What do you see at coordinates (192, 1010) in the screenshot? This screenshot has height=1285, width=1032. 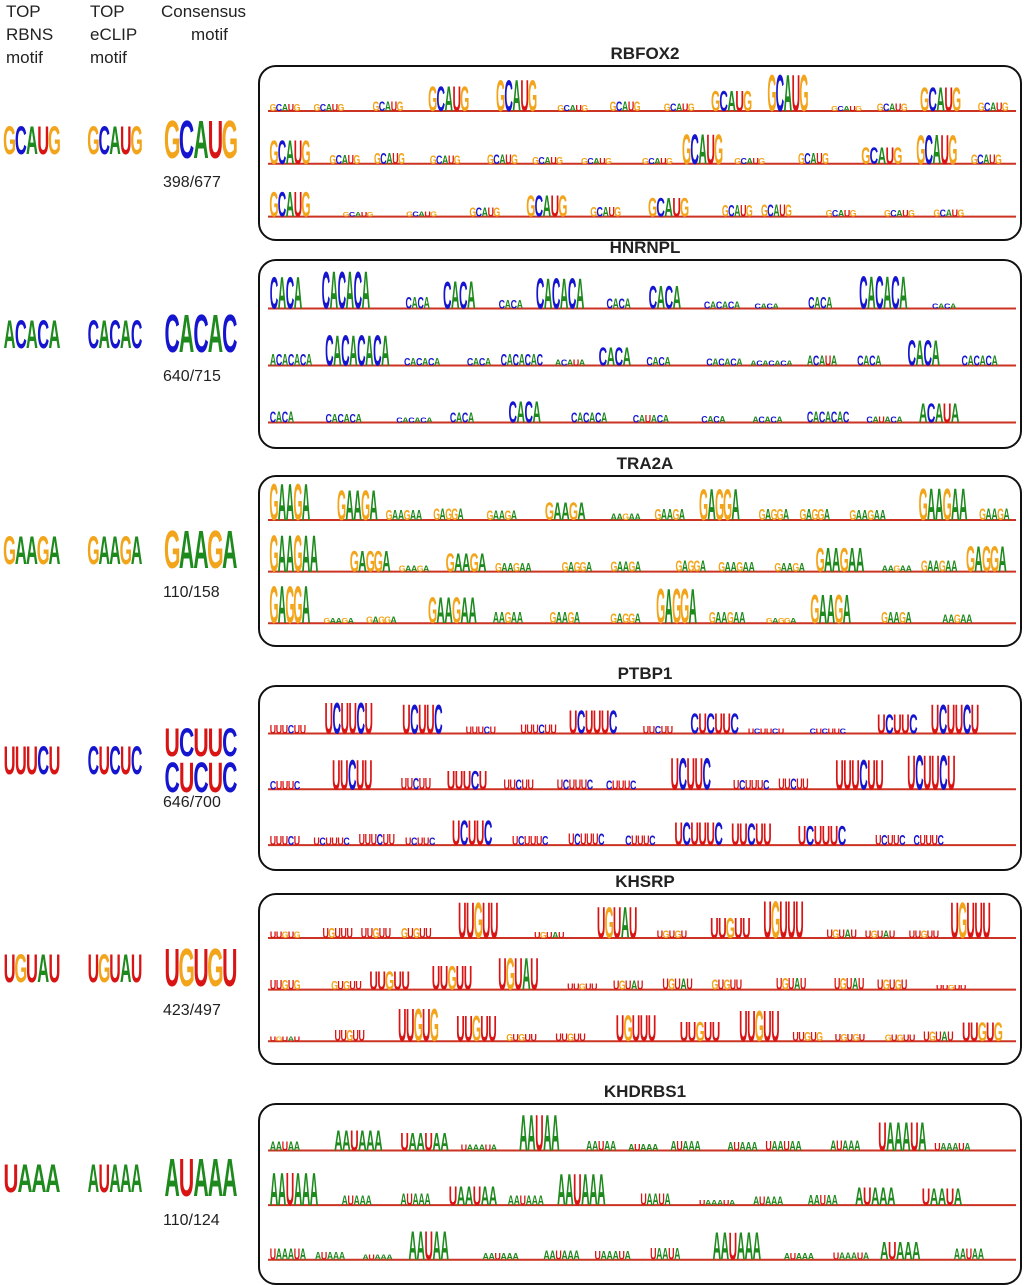 I see `consensus-ratio: 423/497` at bounding box center [192, 1010].